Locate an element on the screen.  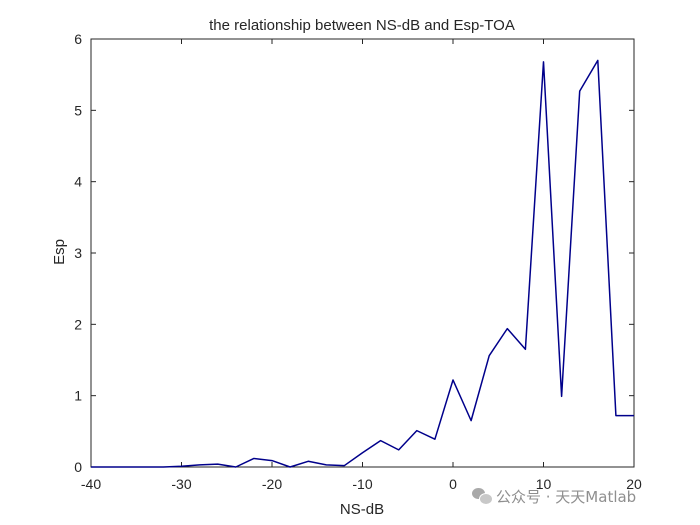
x-tick-label: -20 is located at coordinates (272, 484).